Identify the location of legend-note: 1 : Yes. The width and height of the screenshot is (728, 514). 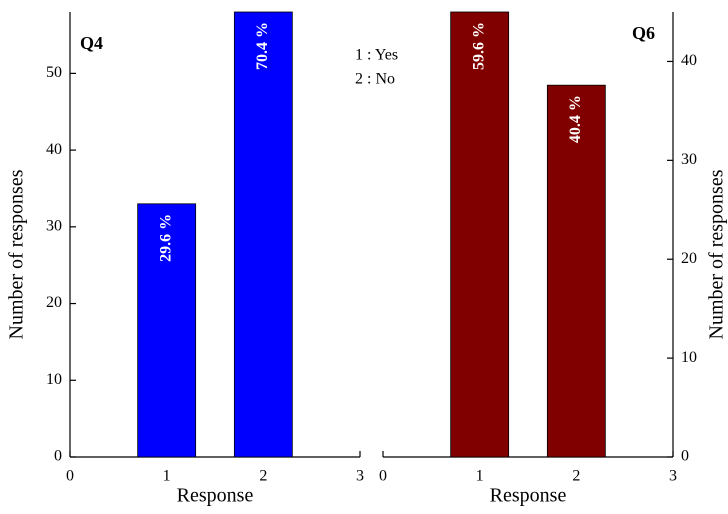
(376, 55).